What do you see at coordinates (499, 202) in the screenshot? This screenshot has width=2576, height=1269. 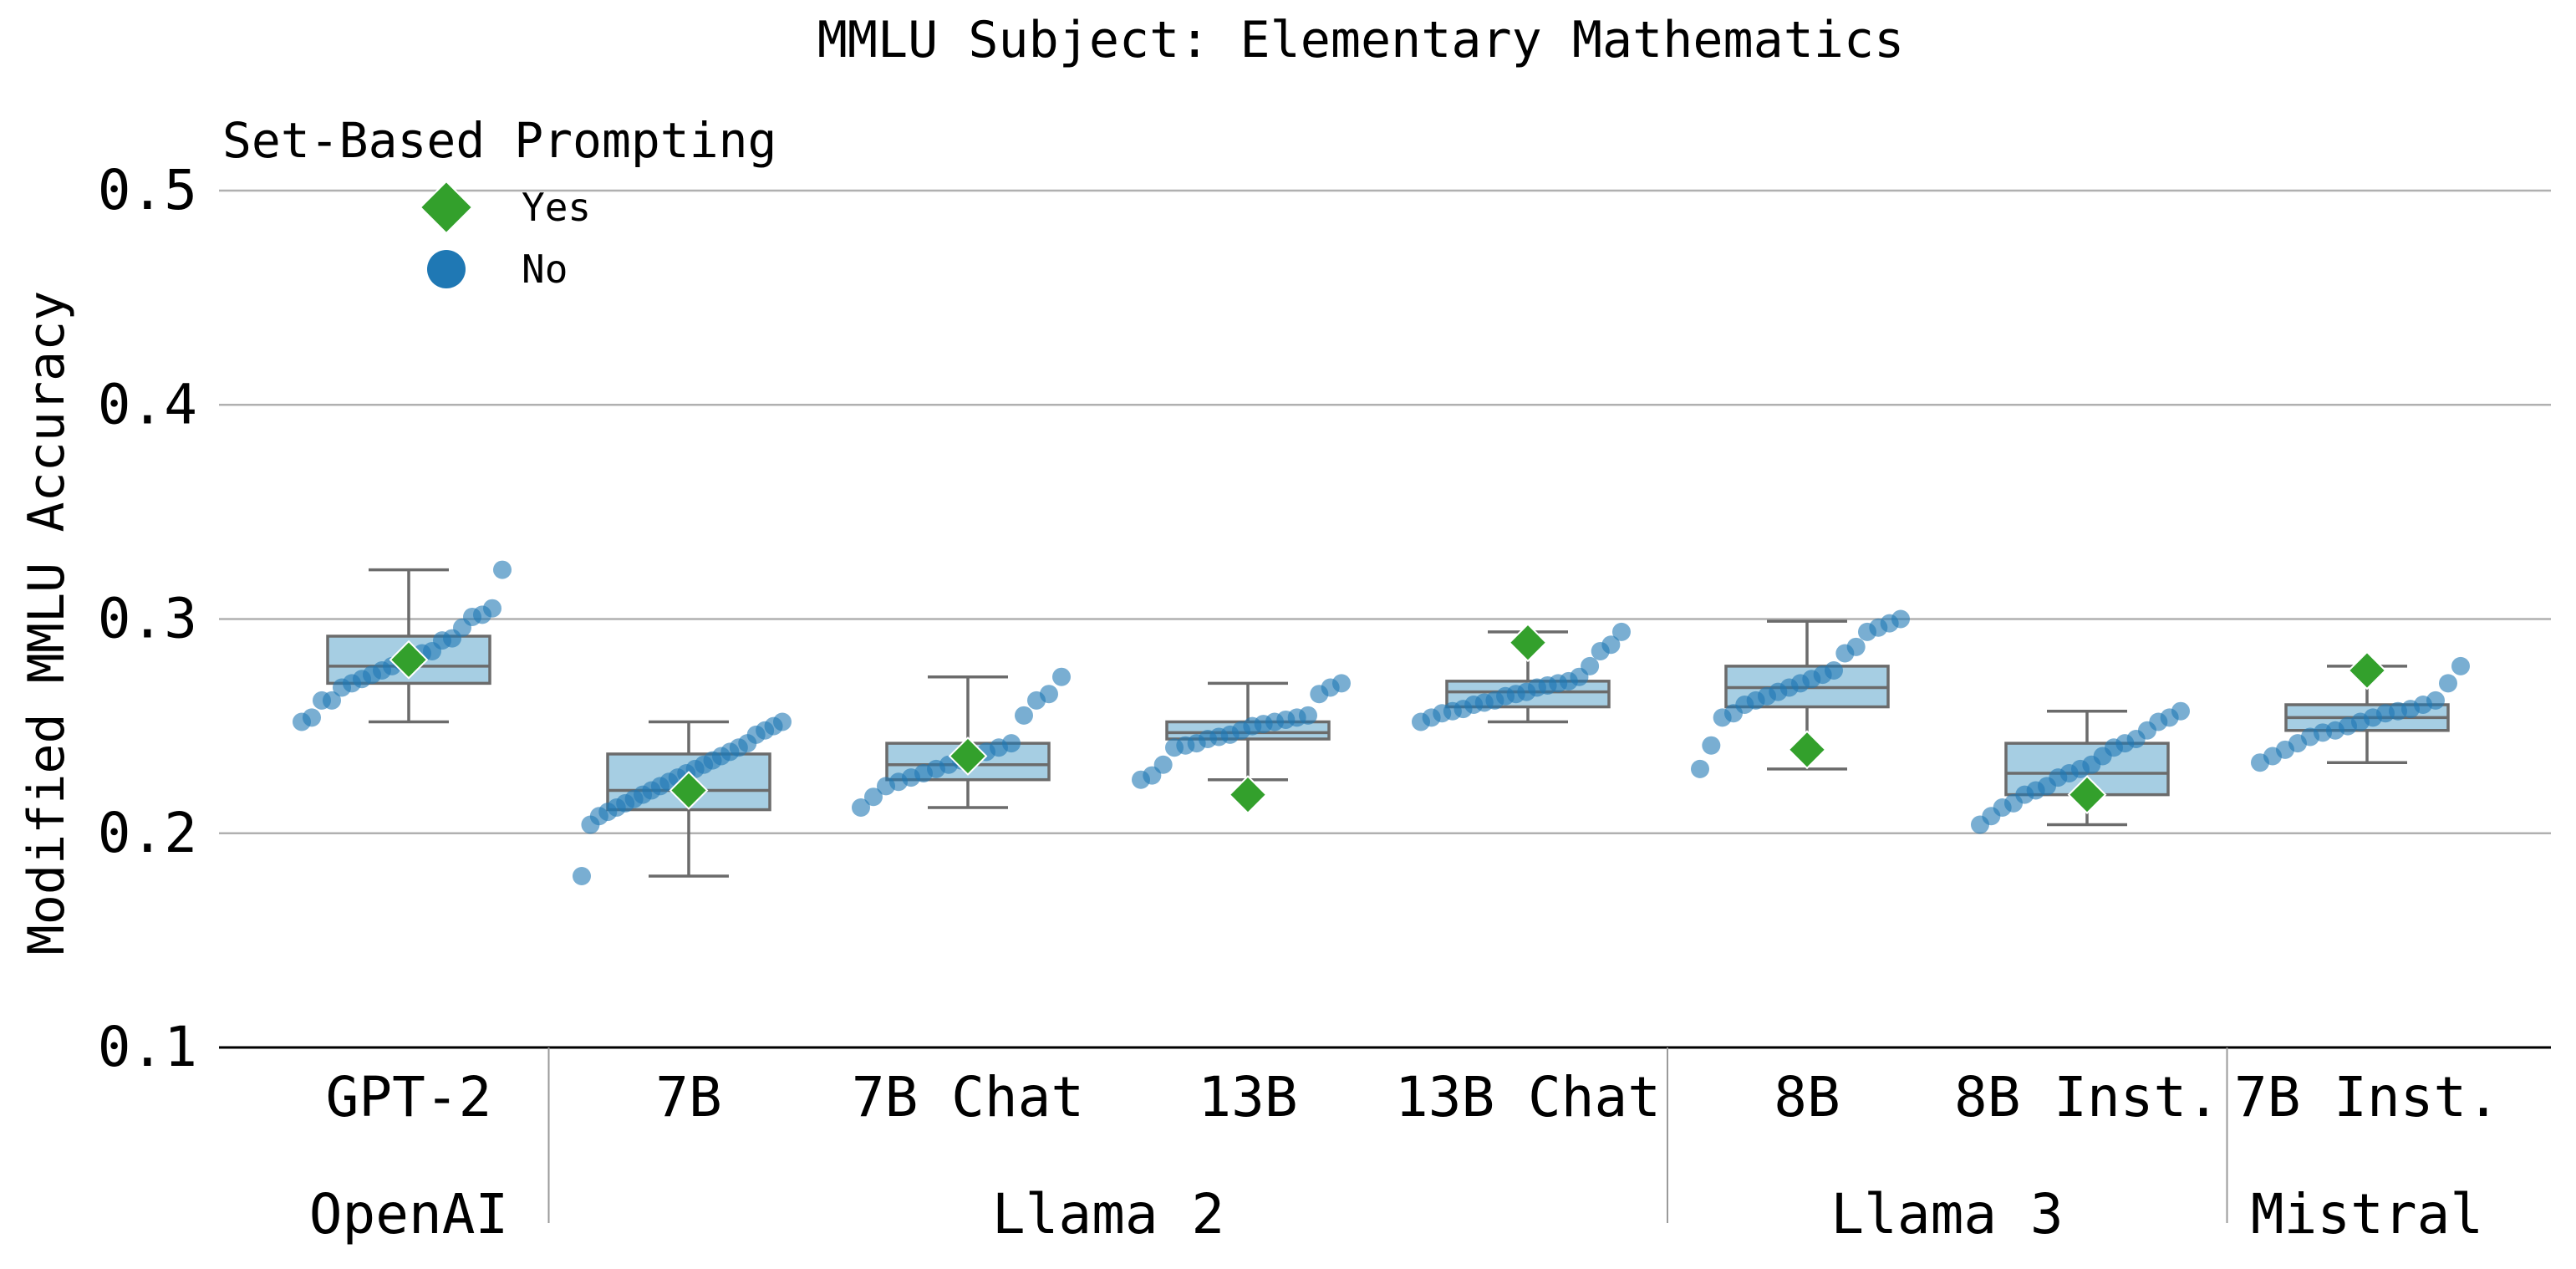 I see `legend: Set-Based Prompting Yes No` at bounding box center [499, 202].